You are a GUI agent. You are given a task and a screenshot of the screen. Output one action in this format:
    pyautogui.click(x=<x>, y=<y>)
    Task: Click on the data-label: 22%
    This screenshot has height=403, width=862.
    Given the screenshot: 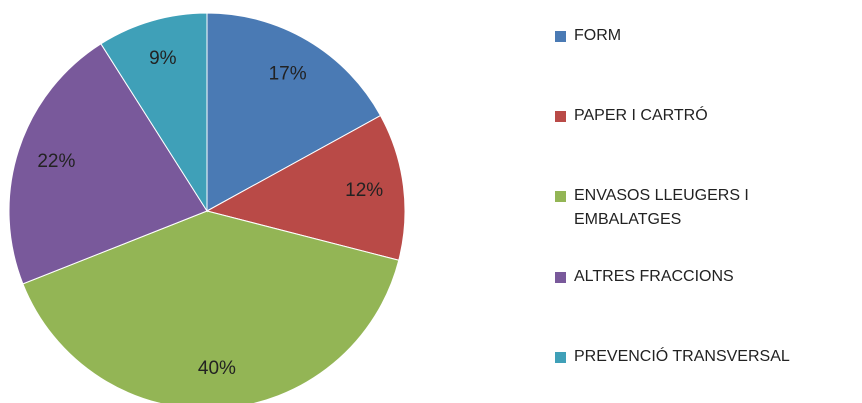 What is the action you would take?
    pyautogui.click(x=56, y=161)
    